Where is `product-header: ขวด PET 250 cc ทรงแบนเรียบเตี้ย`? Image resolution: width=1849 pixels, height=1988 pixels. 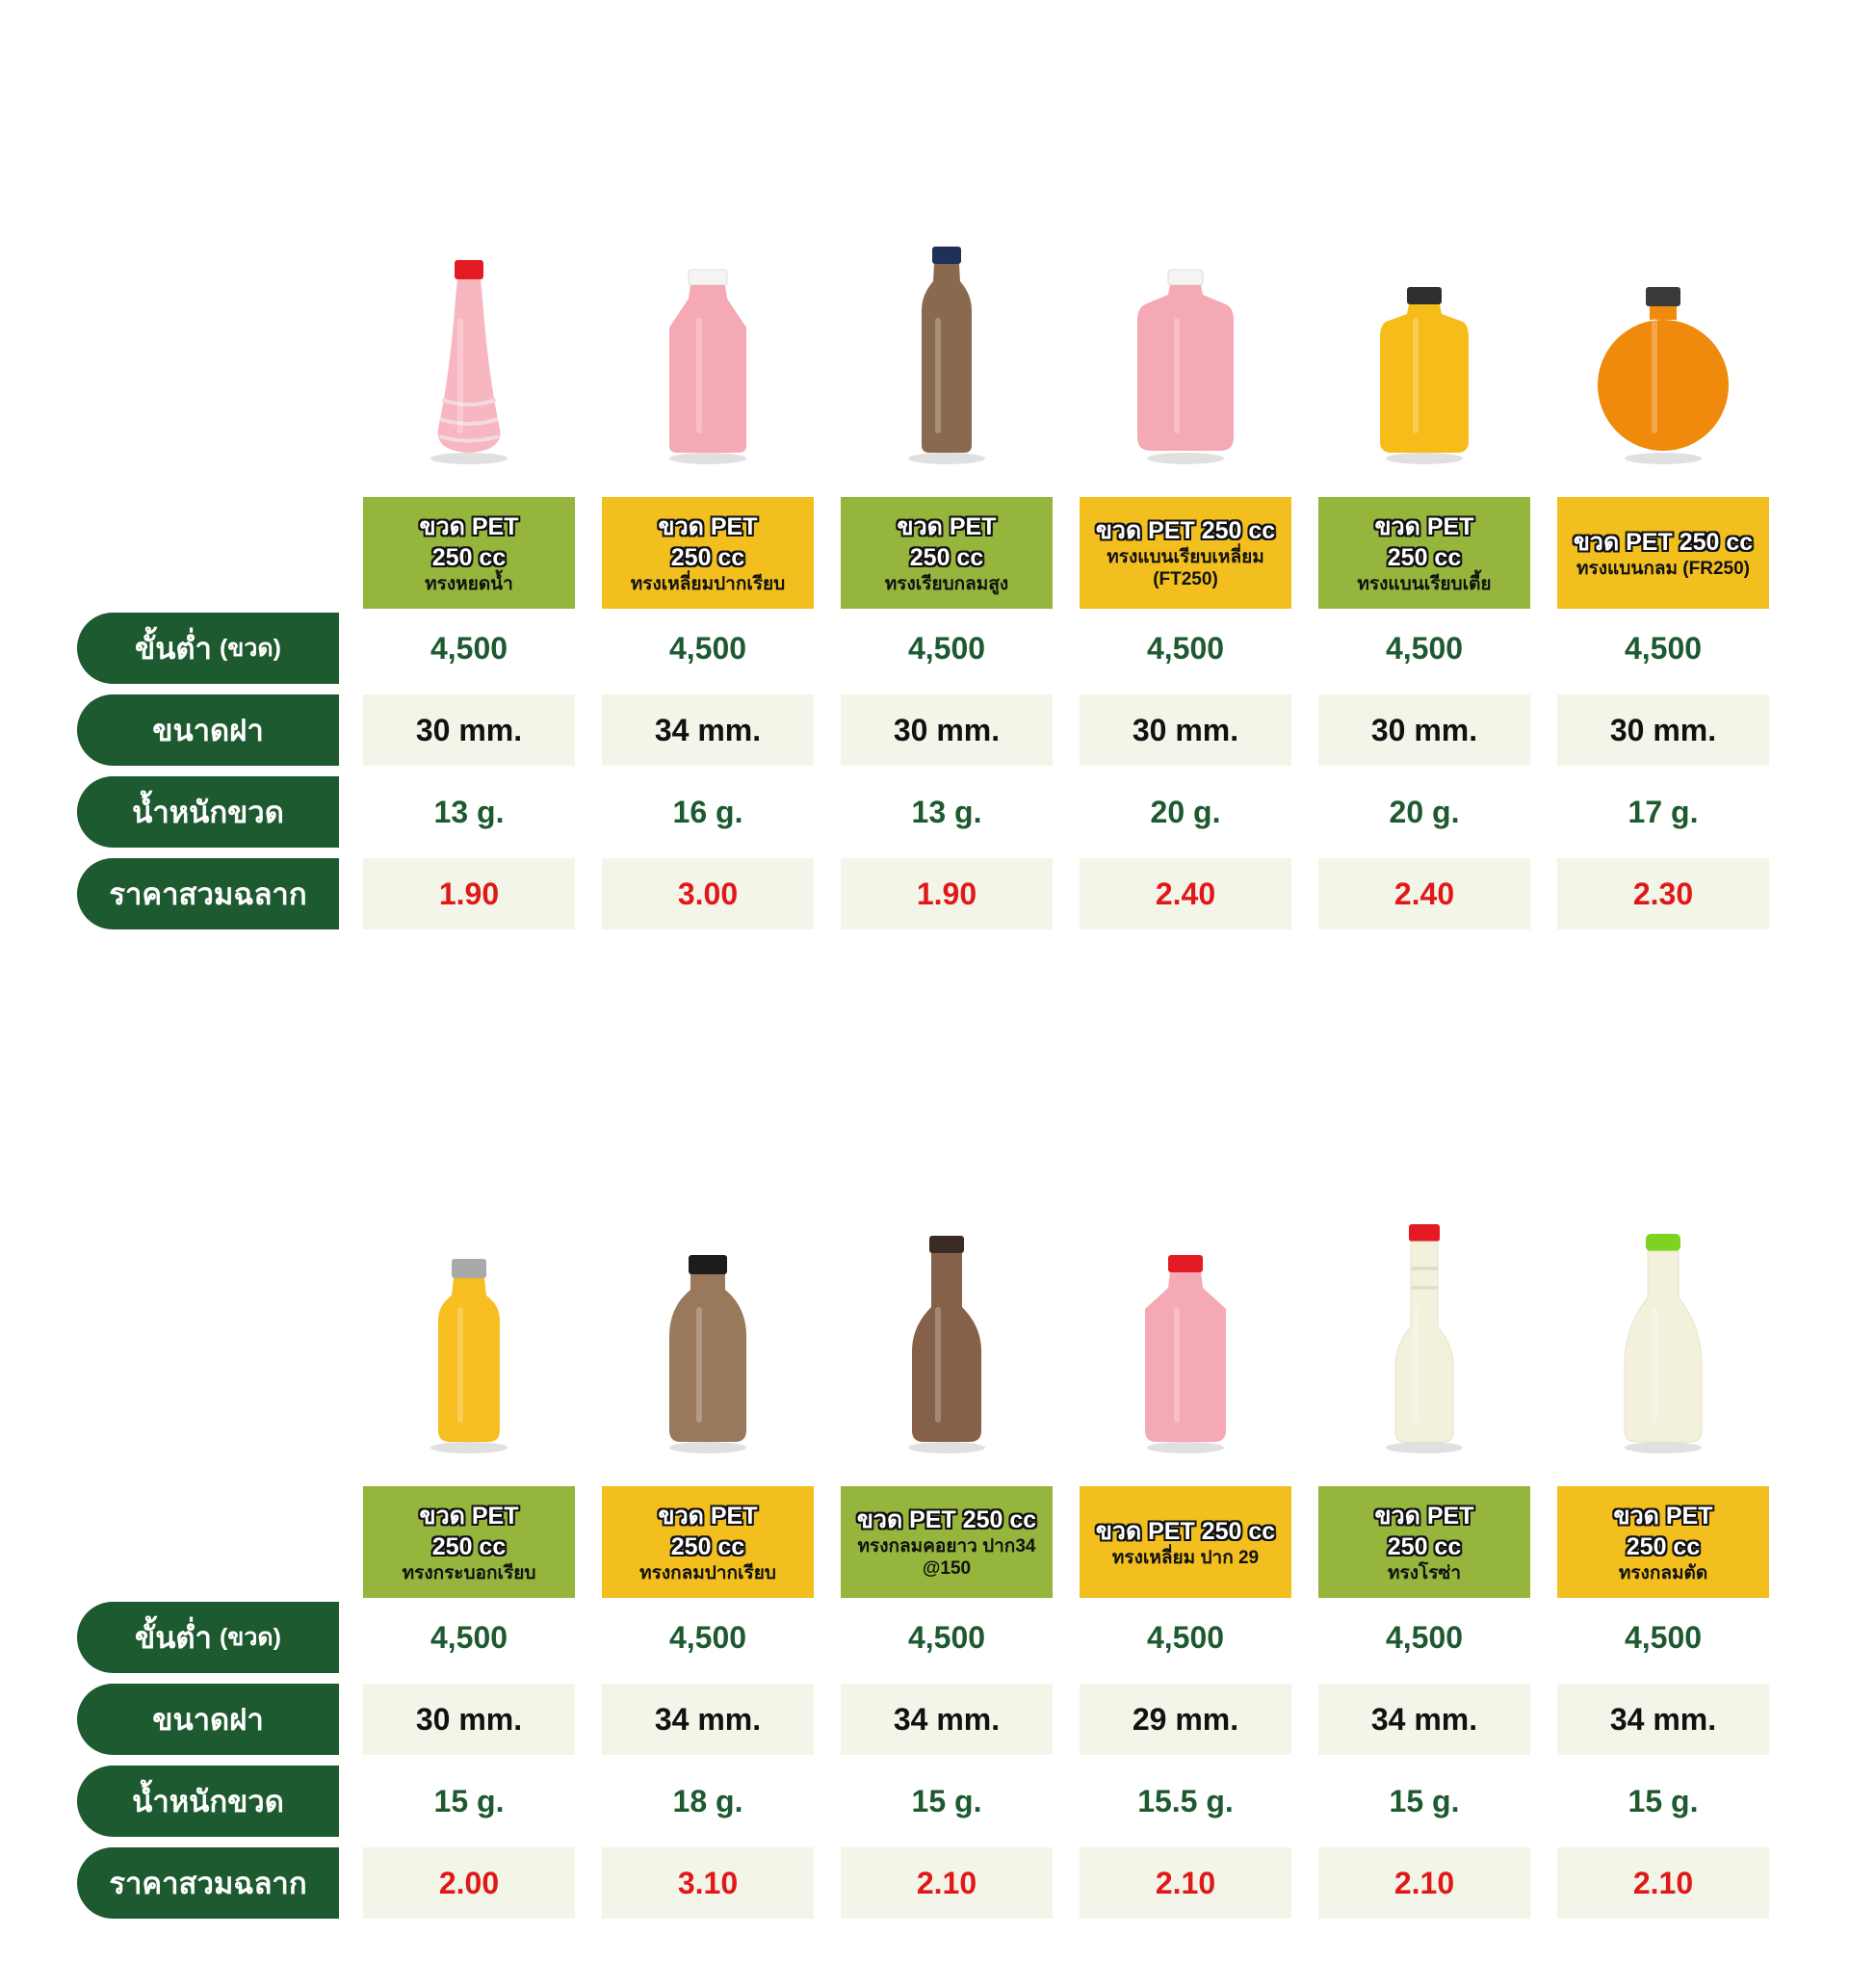 product-header: ขวด PET 250 cc ทรงแบนเรียบเตี้ย is located at coordinates (1424, 553).